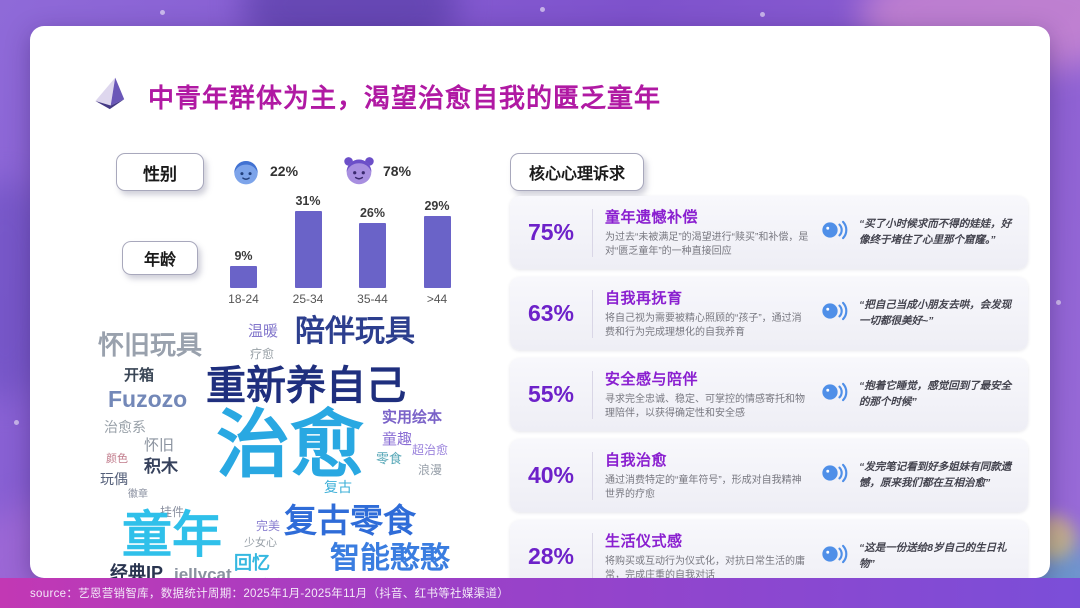 This screenshot has height=608, width=1080. Describe the element at coordinates (172, 512) in the screenshot. I see `wordcloud-word: 挂件` at that location.